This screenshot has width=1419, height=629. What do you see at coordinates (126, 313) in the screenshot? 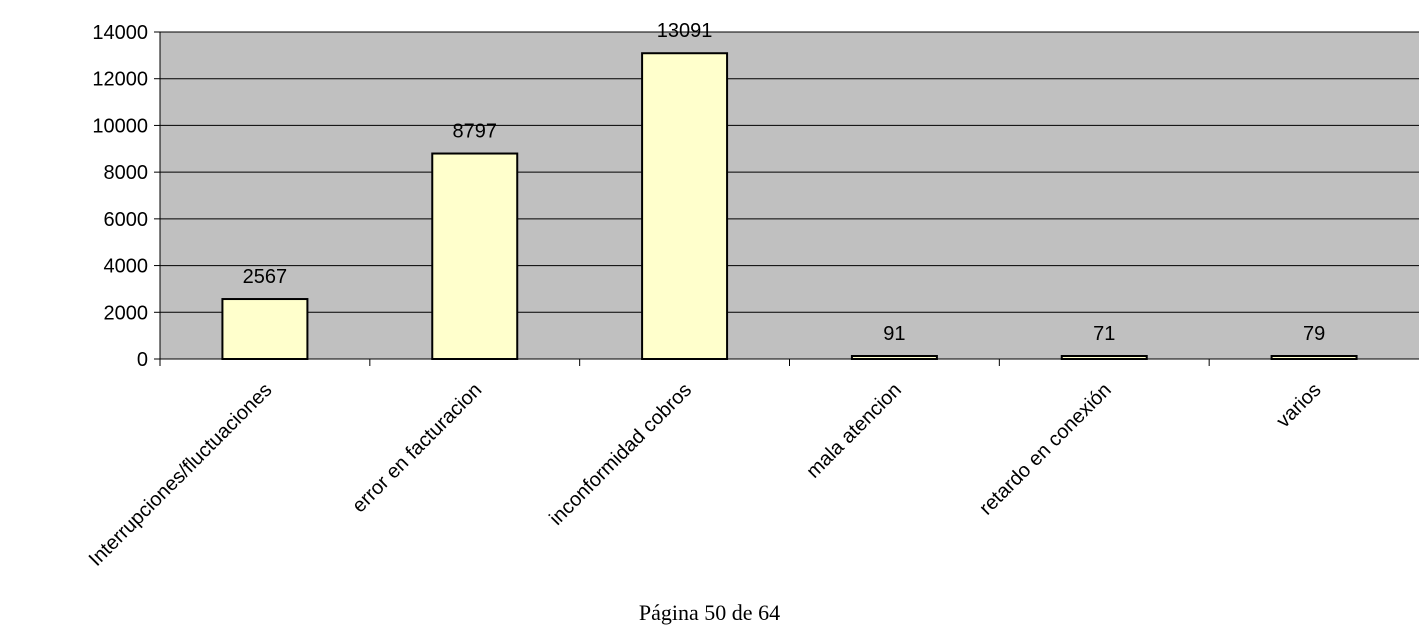
I see `y-tick-label: 2000` at bounding box center [126, 313].